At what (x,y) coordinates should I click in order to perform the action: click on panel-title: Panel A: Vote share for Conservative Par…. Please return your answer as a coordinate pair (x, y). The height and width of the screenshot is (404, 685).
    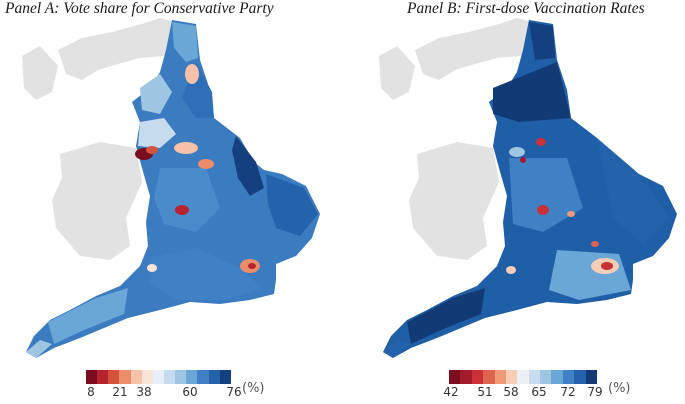
    Looking at the image, I should click on (139, 8).